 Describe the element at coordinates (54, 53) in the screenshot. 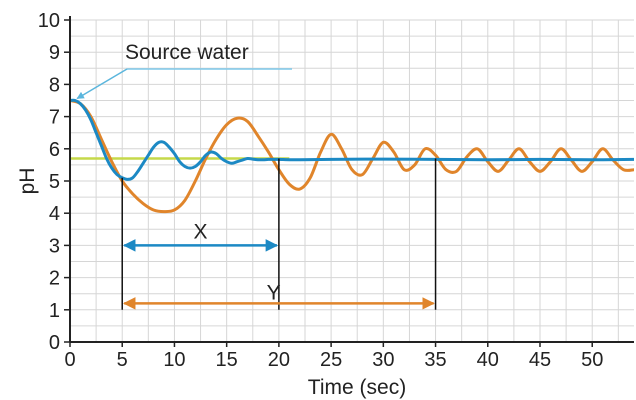

I see `y-tick-label: 9` at that location.